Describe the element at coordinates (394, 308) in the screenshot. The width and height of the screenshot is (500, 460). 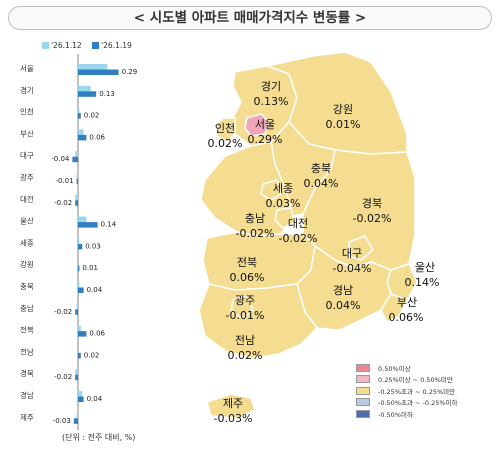
I see `region-busan` at that location.